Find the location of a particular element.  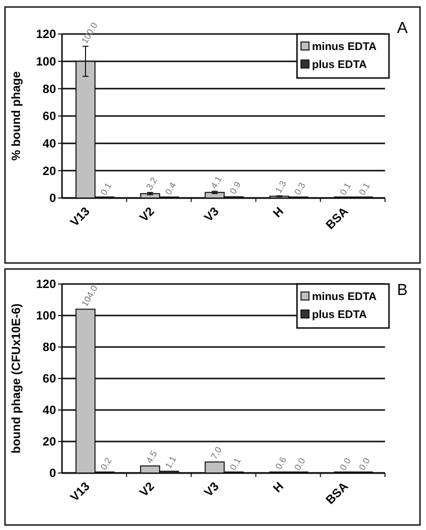

data-label: 0.4 is located at coordinates (170, 188).